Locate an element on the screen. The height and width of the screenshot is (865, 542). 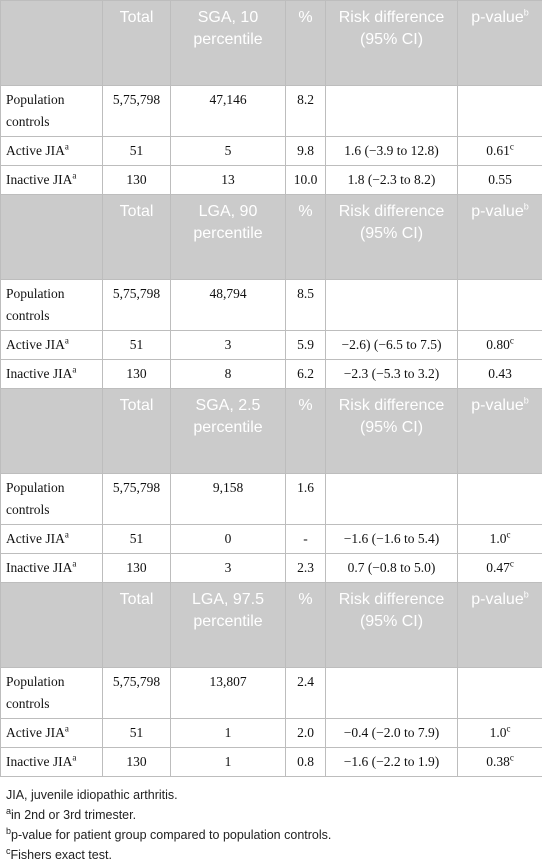
footnote: ain 2nd or 3rd trimester. is located at coordinates (271, 815).